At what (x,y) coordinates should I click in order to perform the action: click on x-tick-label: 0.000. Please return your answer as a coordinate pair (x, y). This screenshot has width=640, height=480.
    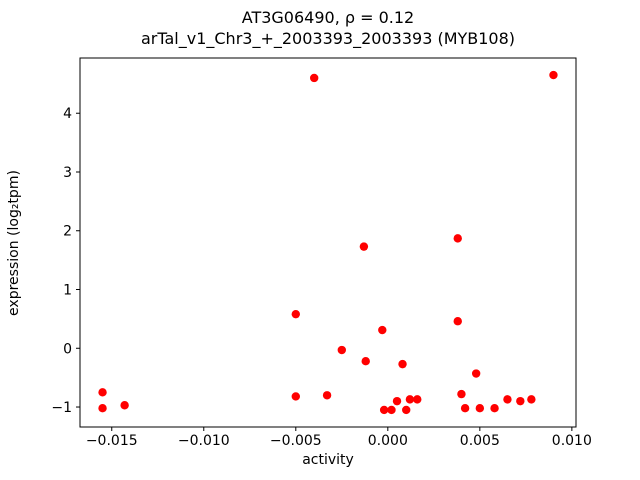
    Looking at the image, I should click on (388, 441).